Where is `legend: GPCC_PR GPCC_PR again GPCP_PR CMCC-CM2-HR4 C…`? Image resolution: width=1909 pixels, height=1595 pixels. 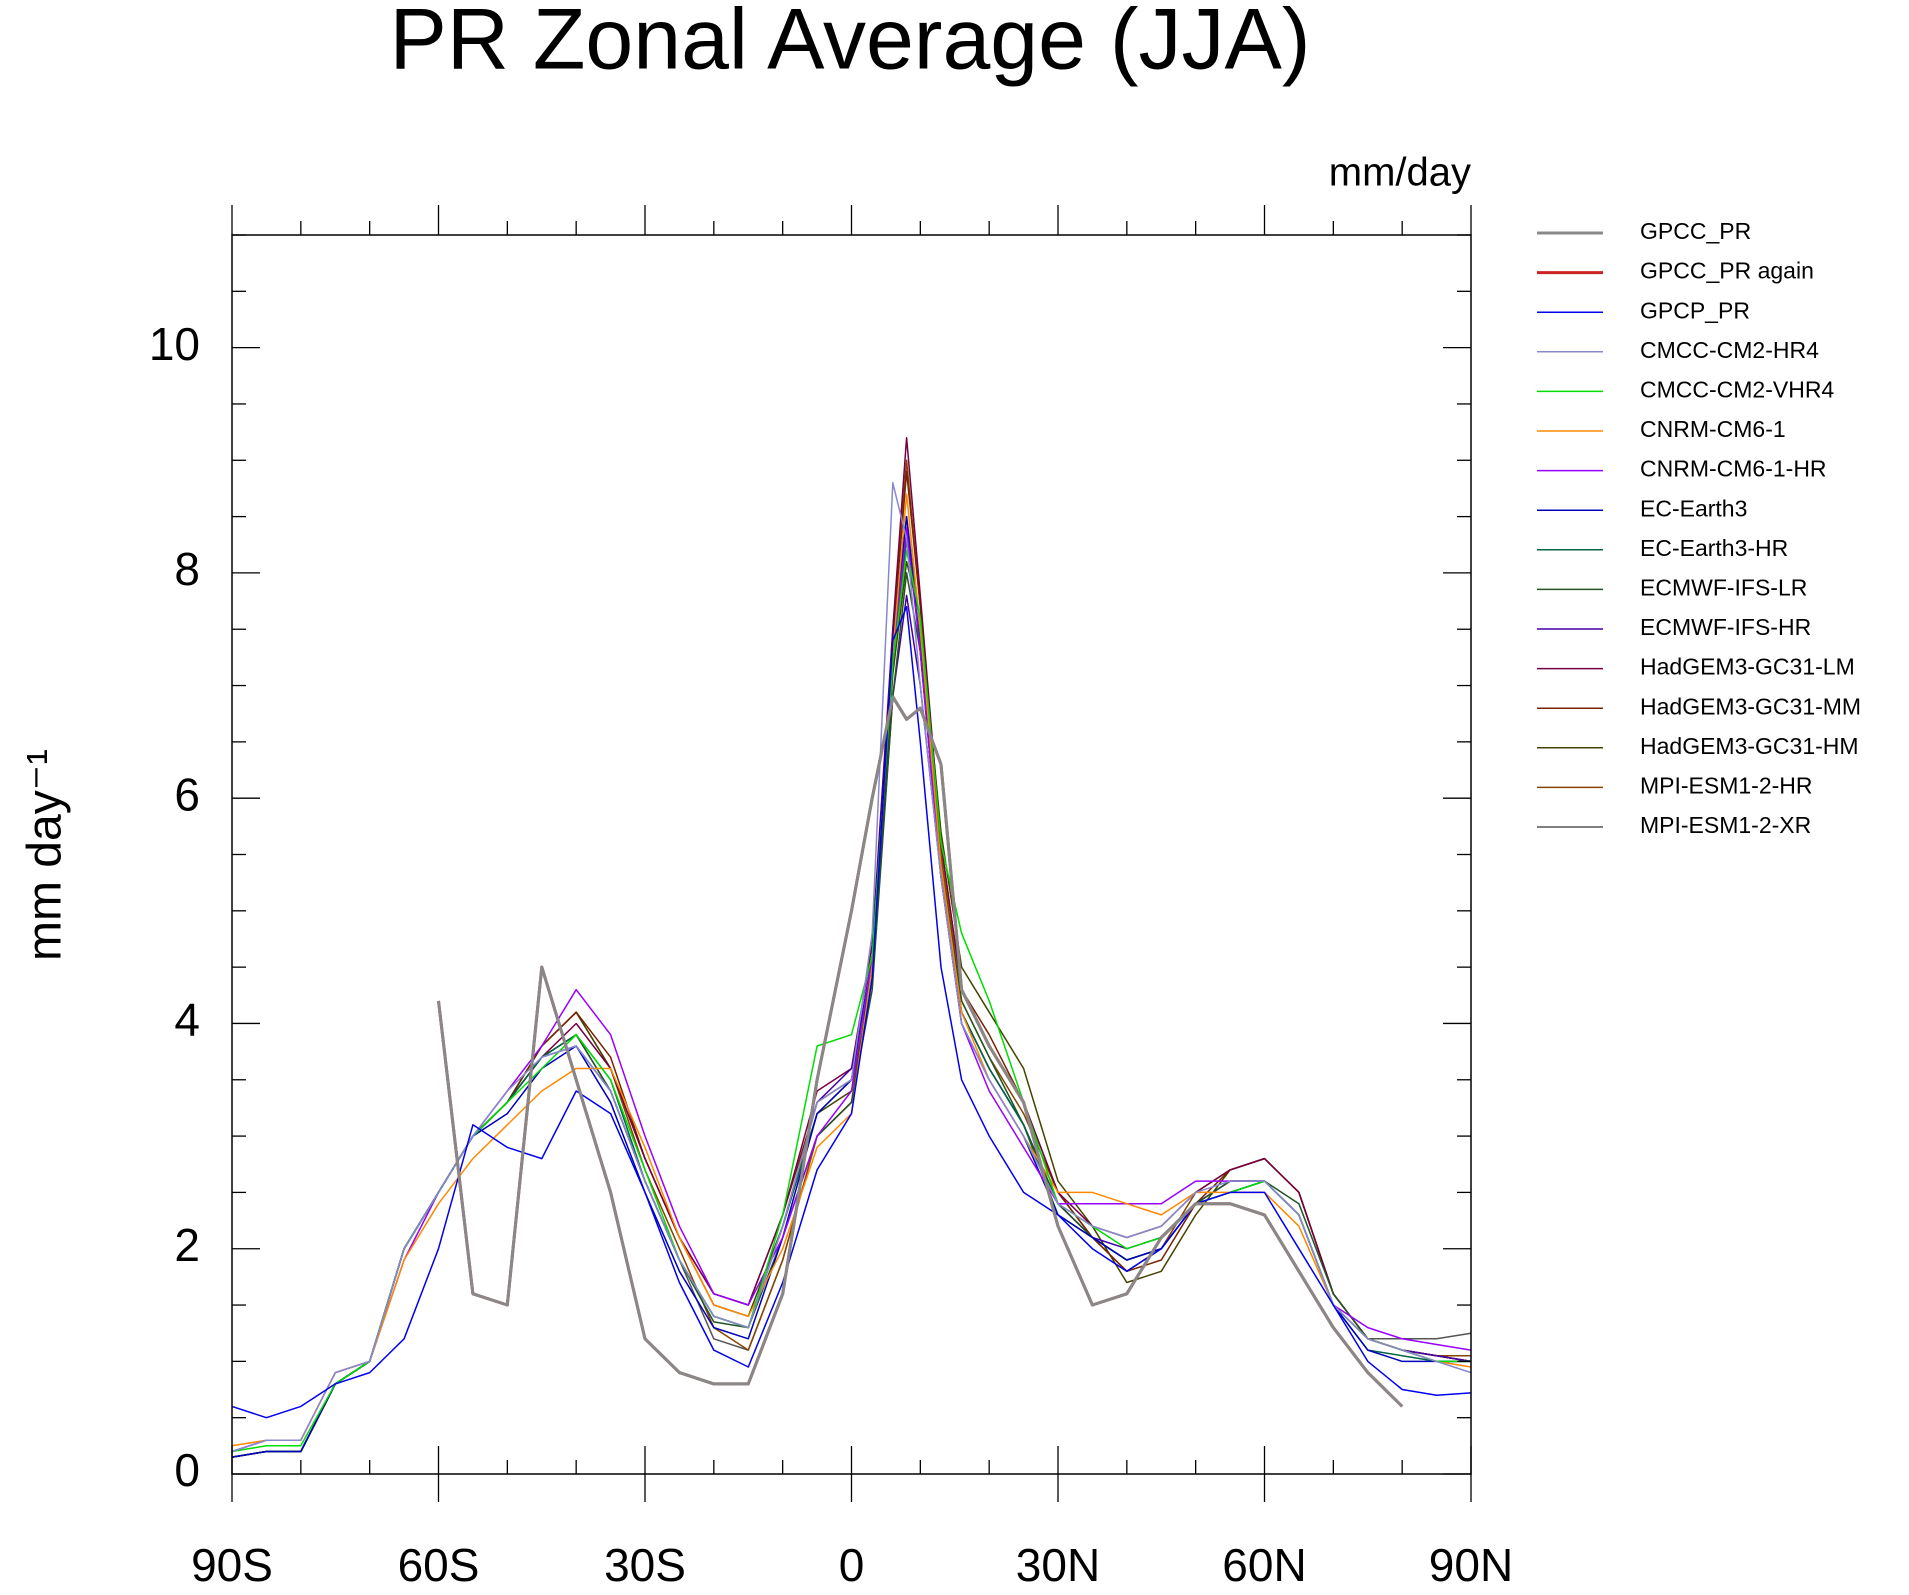 legend: GPCC_PR GPCC_PR again GPCP_PR CMCC-CM2-HR4 C… is located at coordinates (1699, 528).